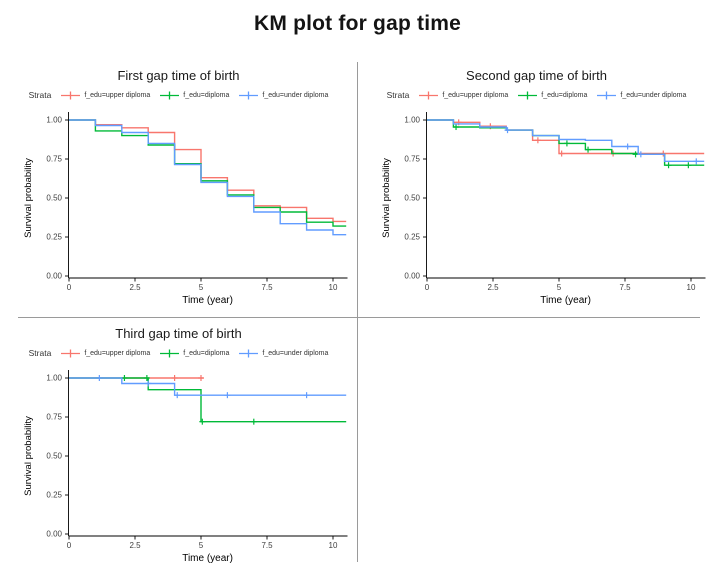 The height and width of the screenshot is (583, 715). Describe the element at coordinates (536, 75) in the screenshot. I see `subplot-title: Second gap time of birth` at that location.